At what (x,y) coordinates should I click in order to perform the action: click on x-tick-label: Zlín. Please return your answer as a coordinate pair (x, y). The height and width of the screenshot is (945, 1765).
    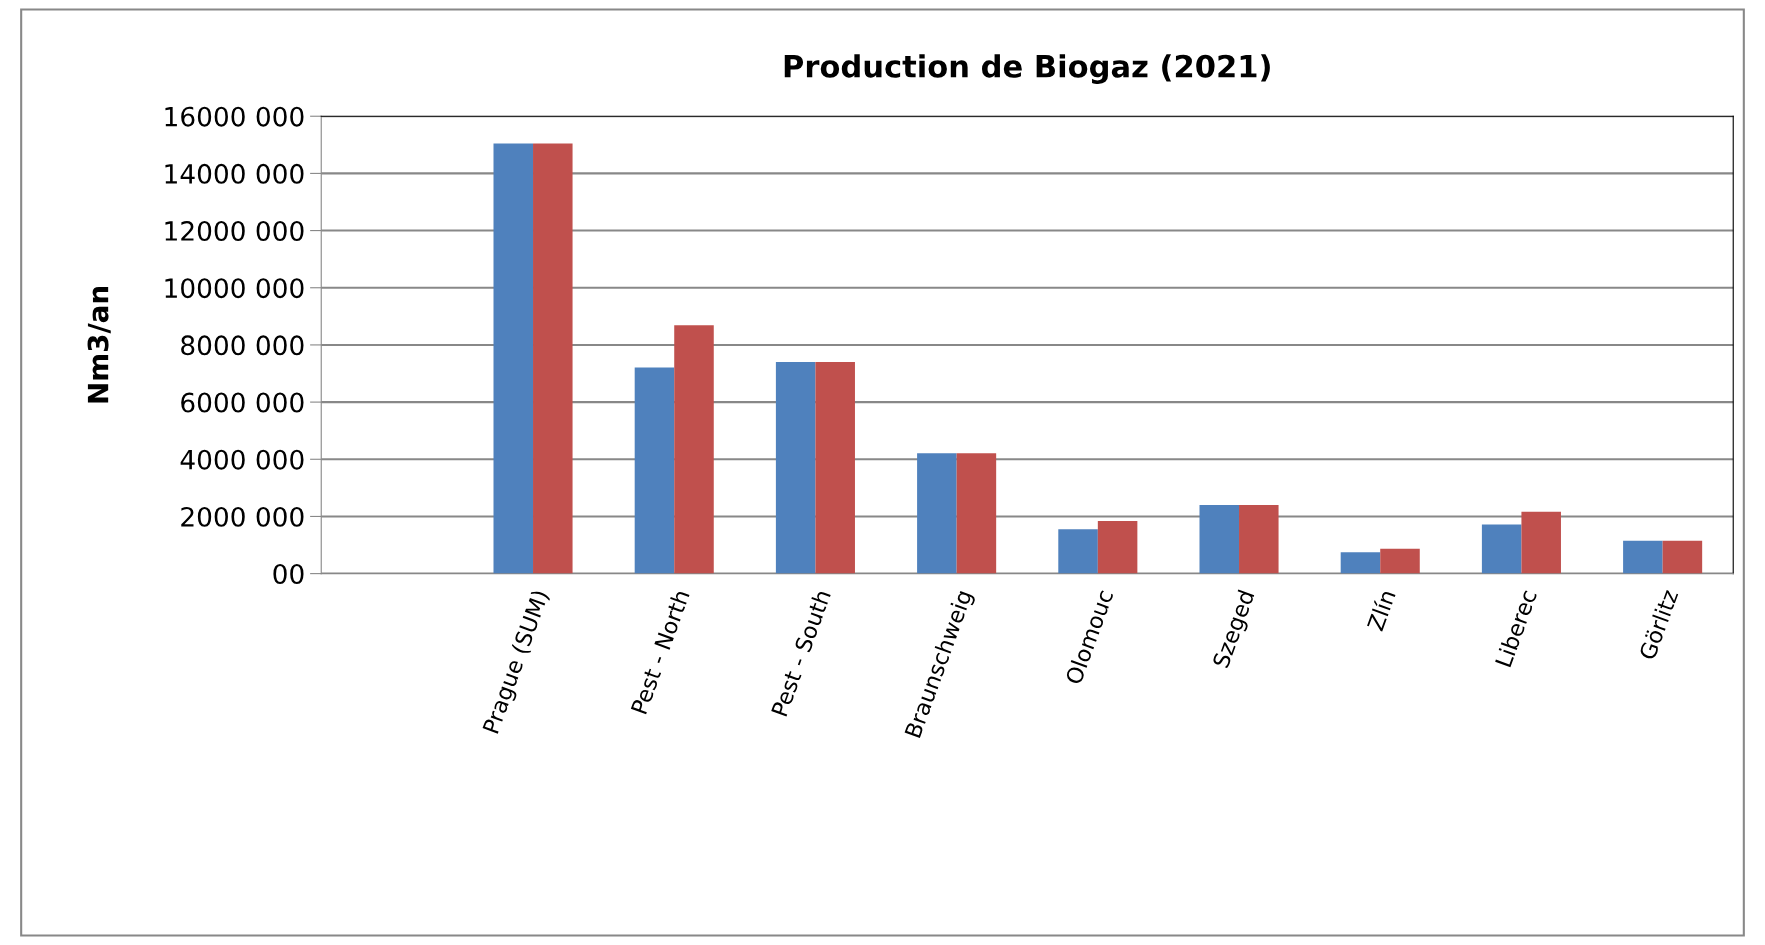
    Looking at the image, I should click on (1380, 610).